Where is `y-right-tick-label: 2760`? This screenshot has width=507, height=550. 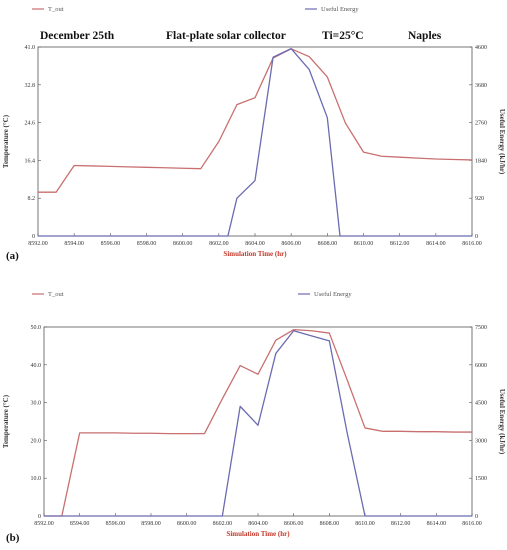 y-right-tick-label: 2760 is located at coordinates (481, 124).